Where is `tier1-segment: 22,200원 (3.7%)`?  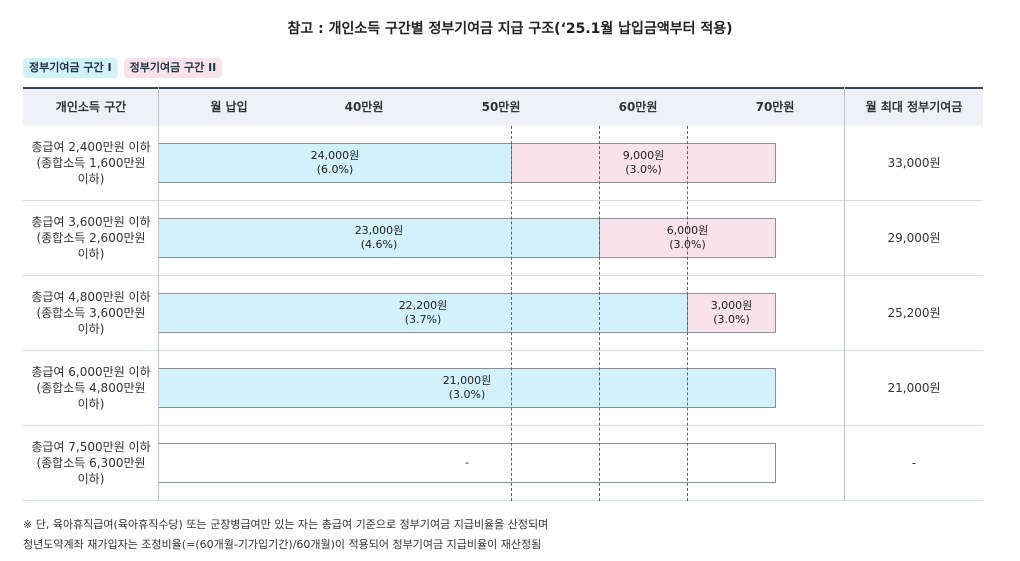
tier1-segment: 22,200원 (3.7%) is located at coordinates (423, 313).